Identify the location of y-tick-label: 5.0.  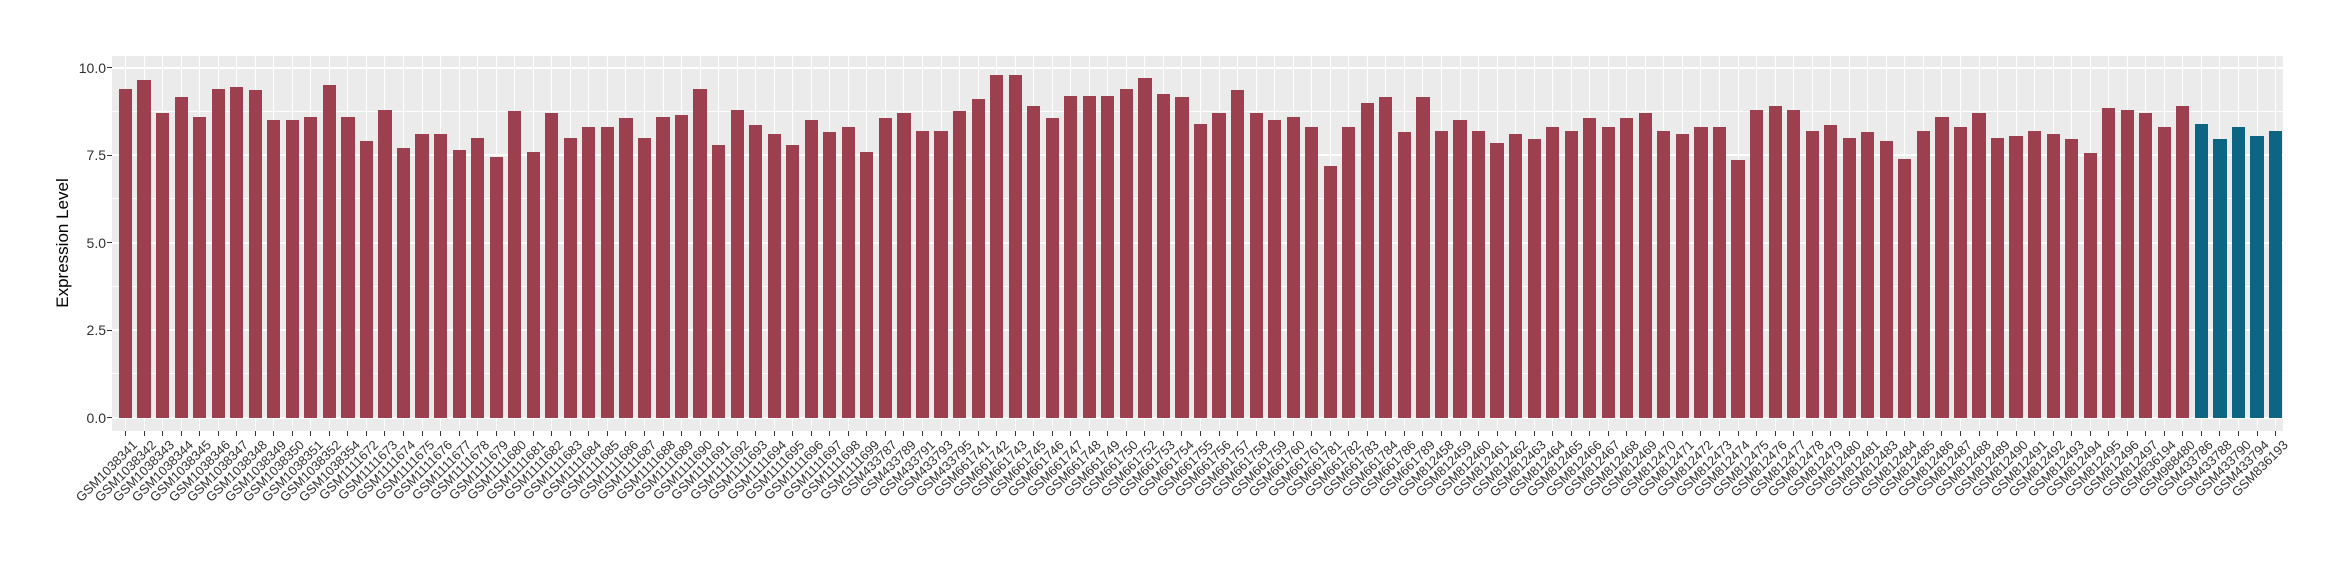
(96, 242).